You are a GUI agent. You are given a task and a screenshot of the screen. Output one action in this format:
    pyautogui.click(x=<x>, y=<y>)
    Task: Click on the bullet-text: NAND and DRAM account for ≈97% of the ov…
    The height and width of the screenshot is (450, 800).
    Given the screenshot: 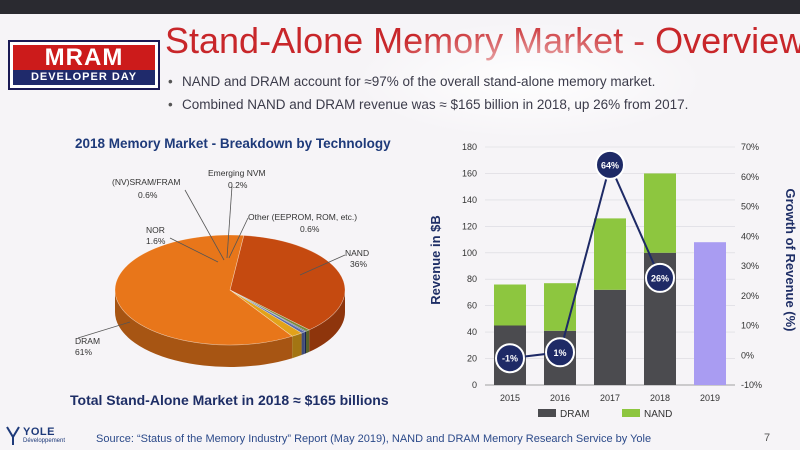 What is the action you would take?
    pyautogui.click(x=419, y=81)
    